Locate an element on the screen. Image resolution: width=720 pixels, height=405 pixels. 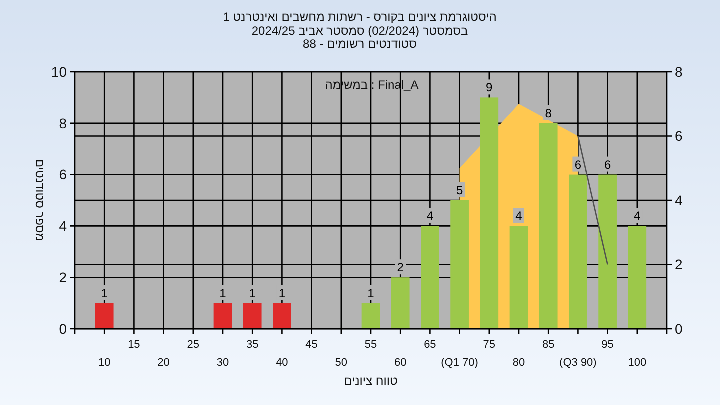
x-tick-label: 10 is located at coordinates (104, 363).